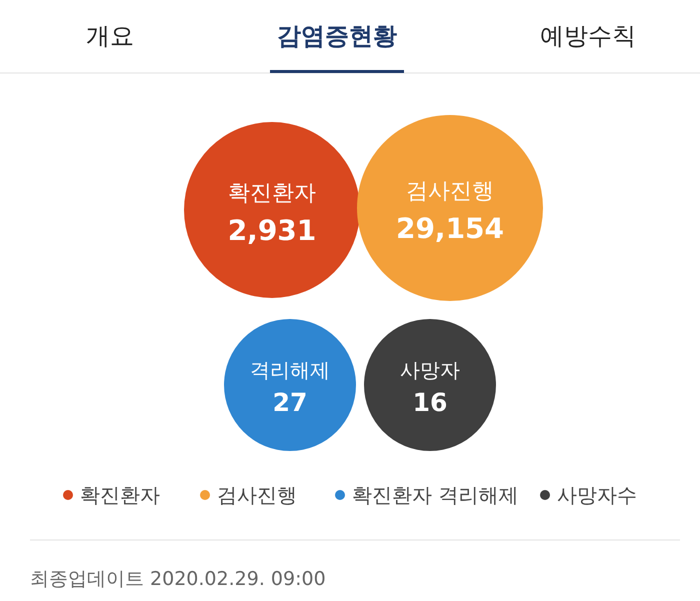  Describe the element at coordinates (272, 193) in the screenshot. I see `category-label: 확진환자` at that location.